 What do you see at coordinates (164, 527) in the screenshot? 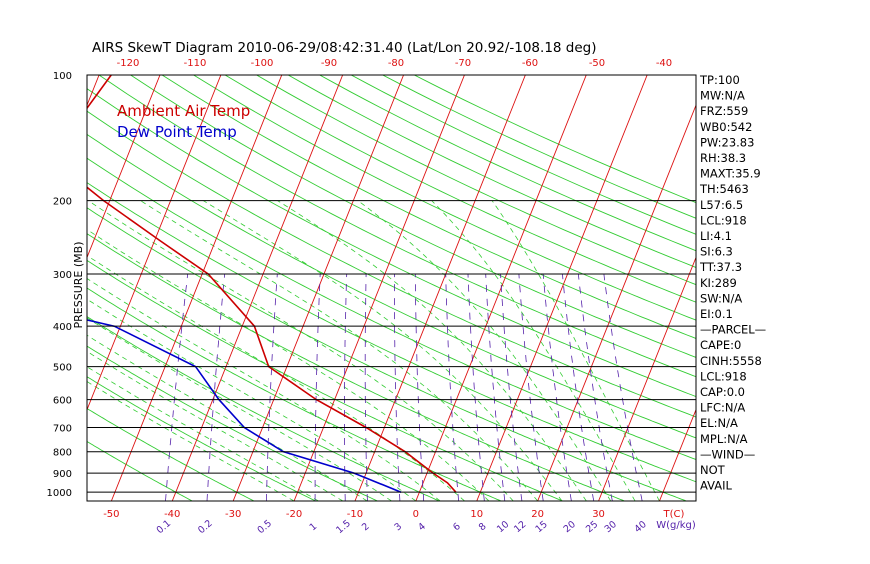
I see `mixing-ratio-tick-label: 0.1` at bounding box center [164, 527].